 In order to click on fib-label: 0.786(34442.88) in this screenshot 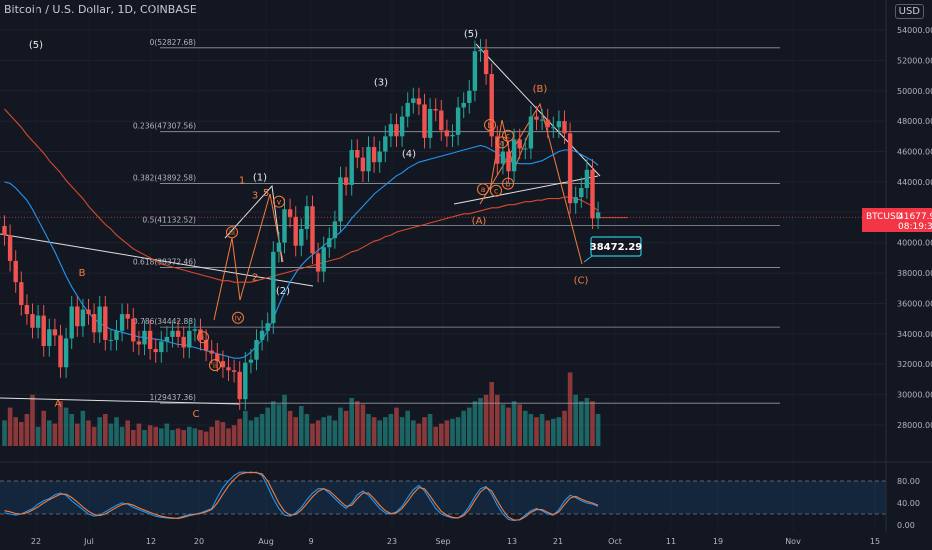, I will do `click(164, 321)`.